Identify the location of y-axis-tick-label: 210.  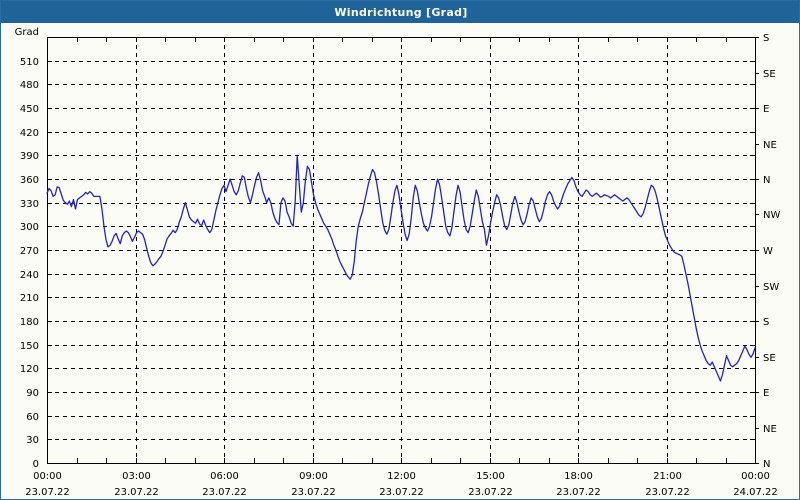
(29, 298).